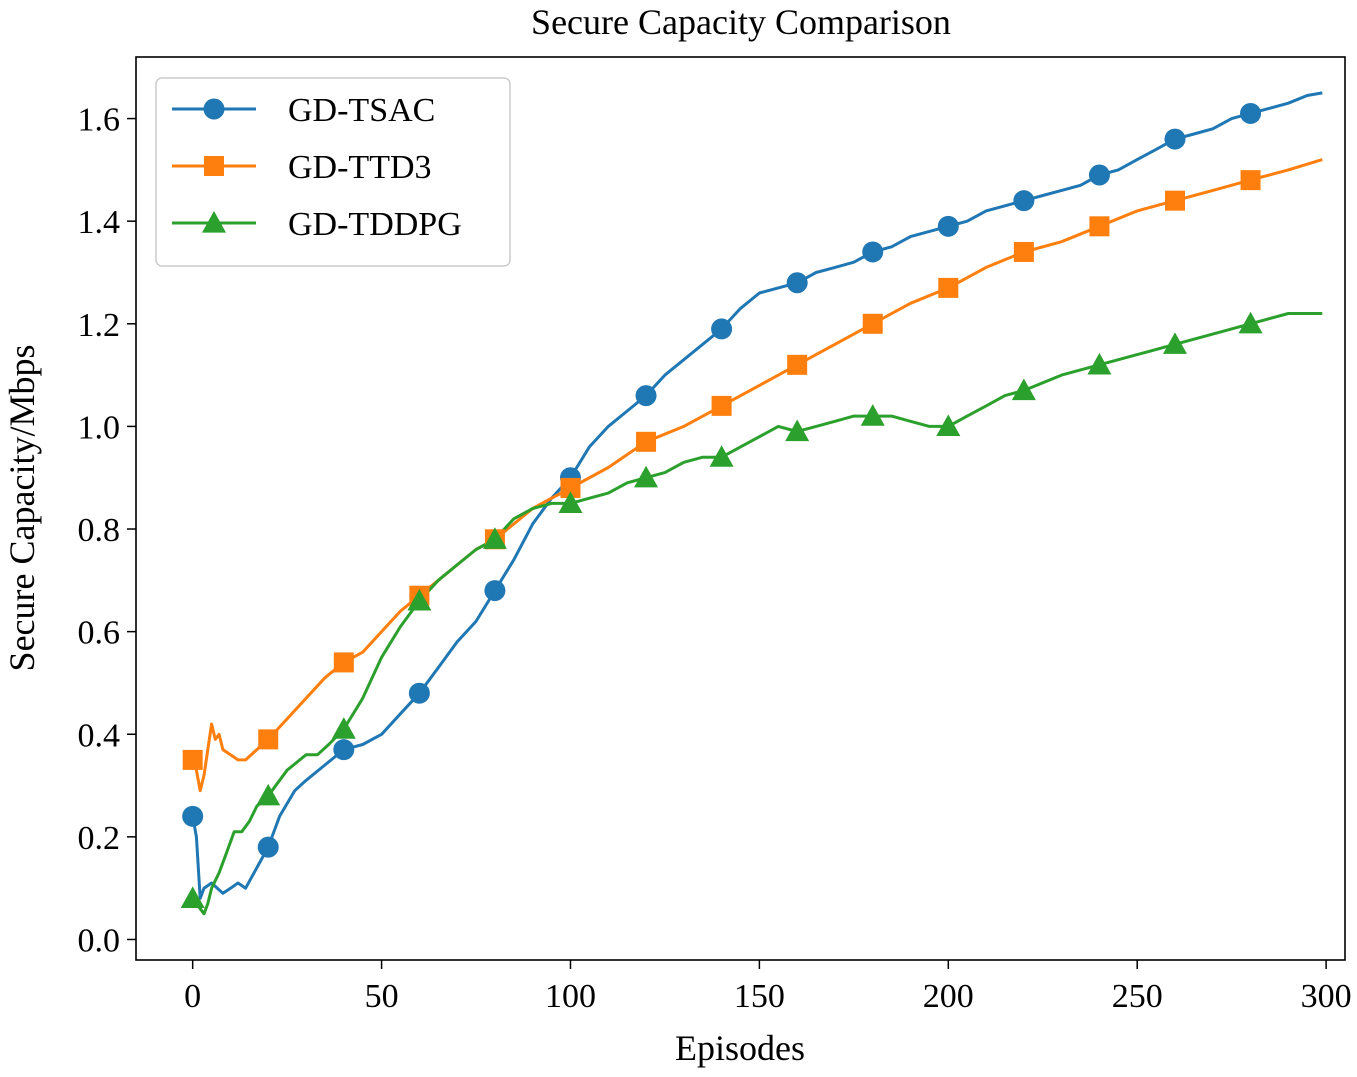 This screenshot has width=1357, height=1077. I want to click on y-tick-label: 0.6, so click(99, 633).